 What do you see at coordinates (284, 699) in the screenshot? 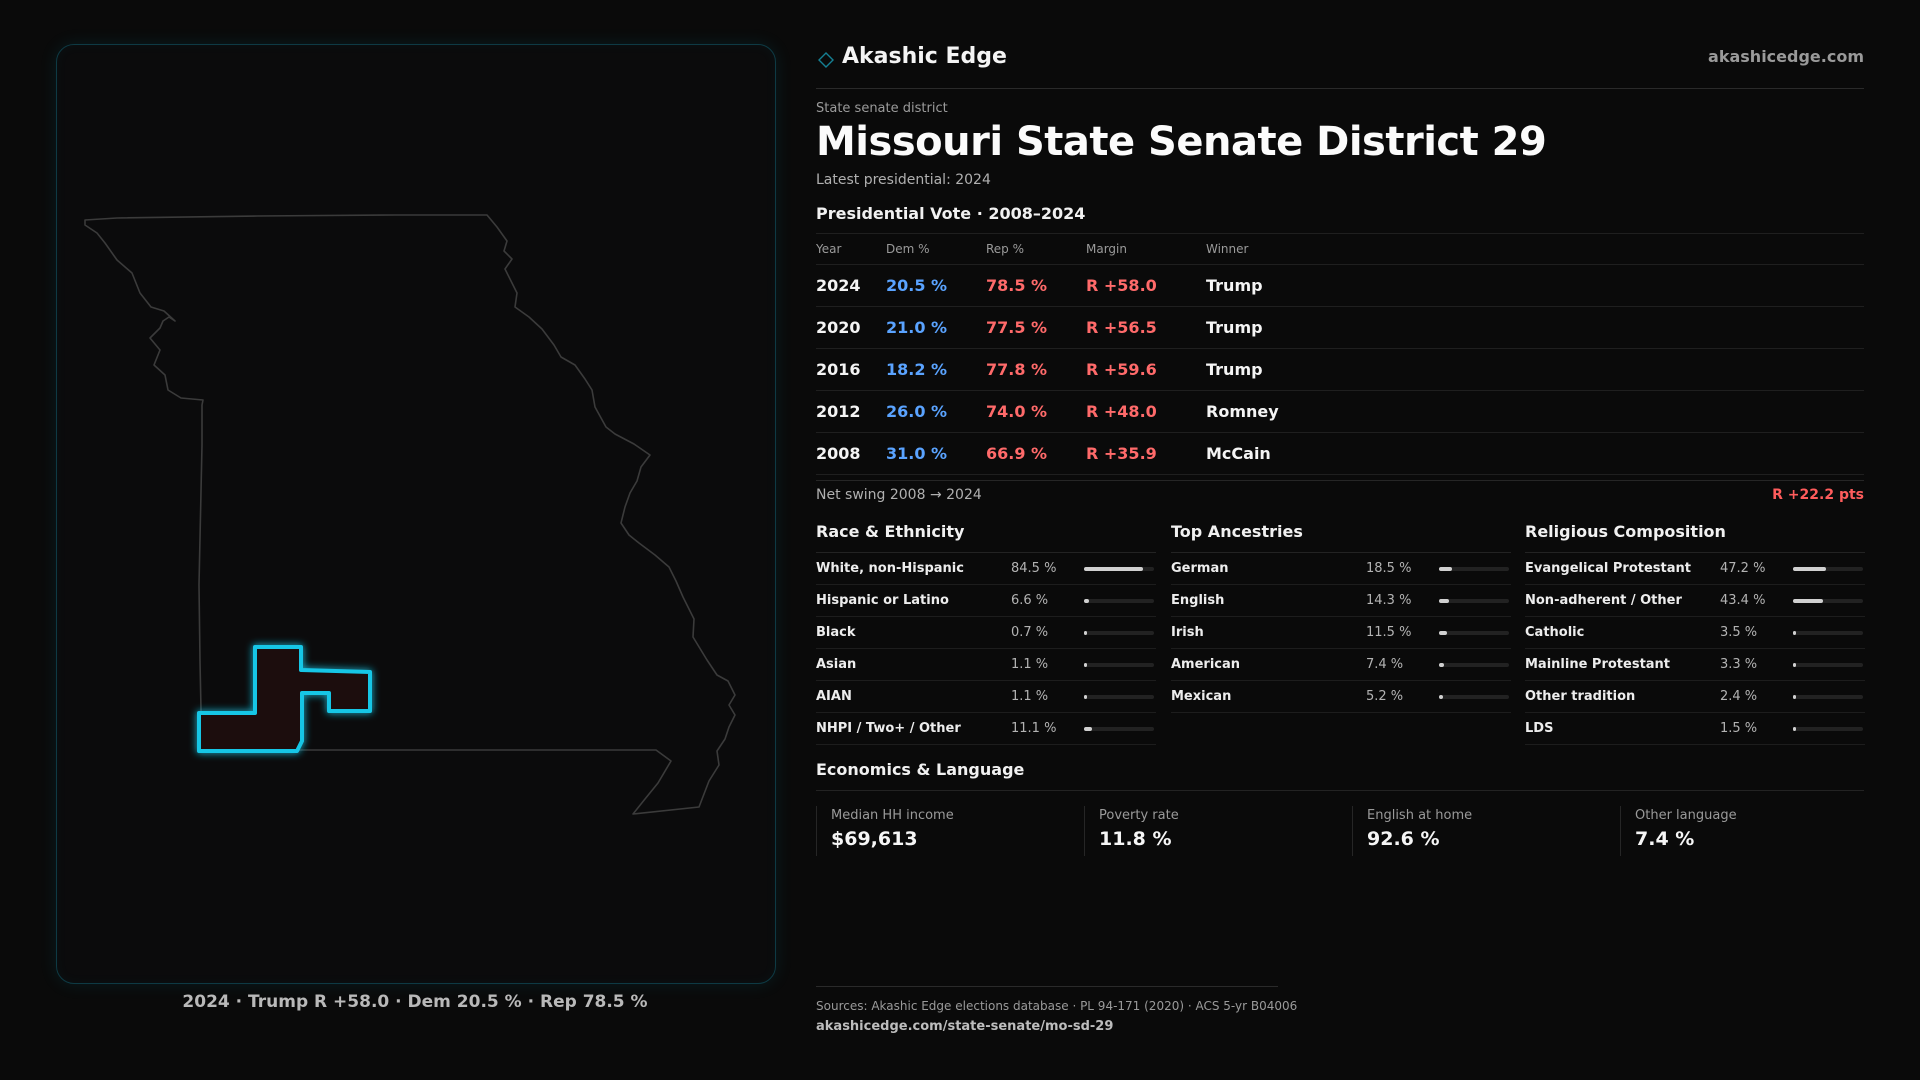
I see `district-29-shape` at bounding box center [284, 699].